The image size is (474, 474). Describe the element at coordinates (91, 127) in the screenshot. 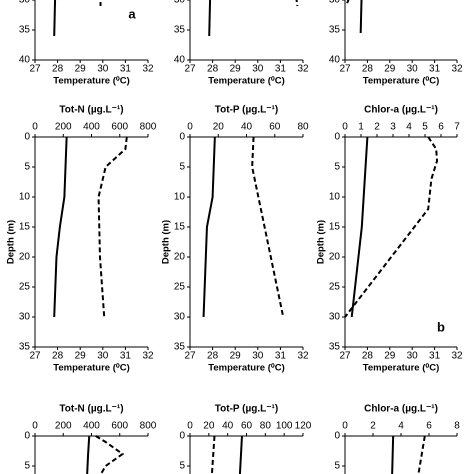

I see `x2-tick-label: 400` at that location.